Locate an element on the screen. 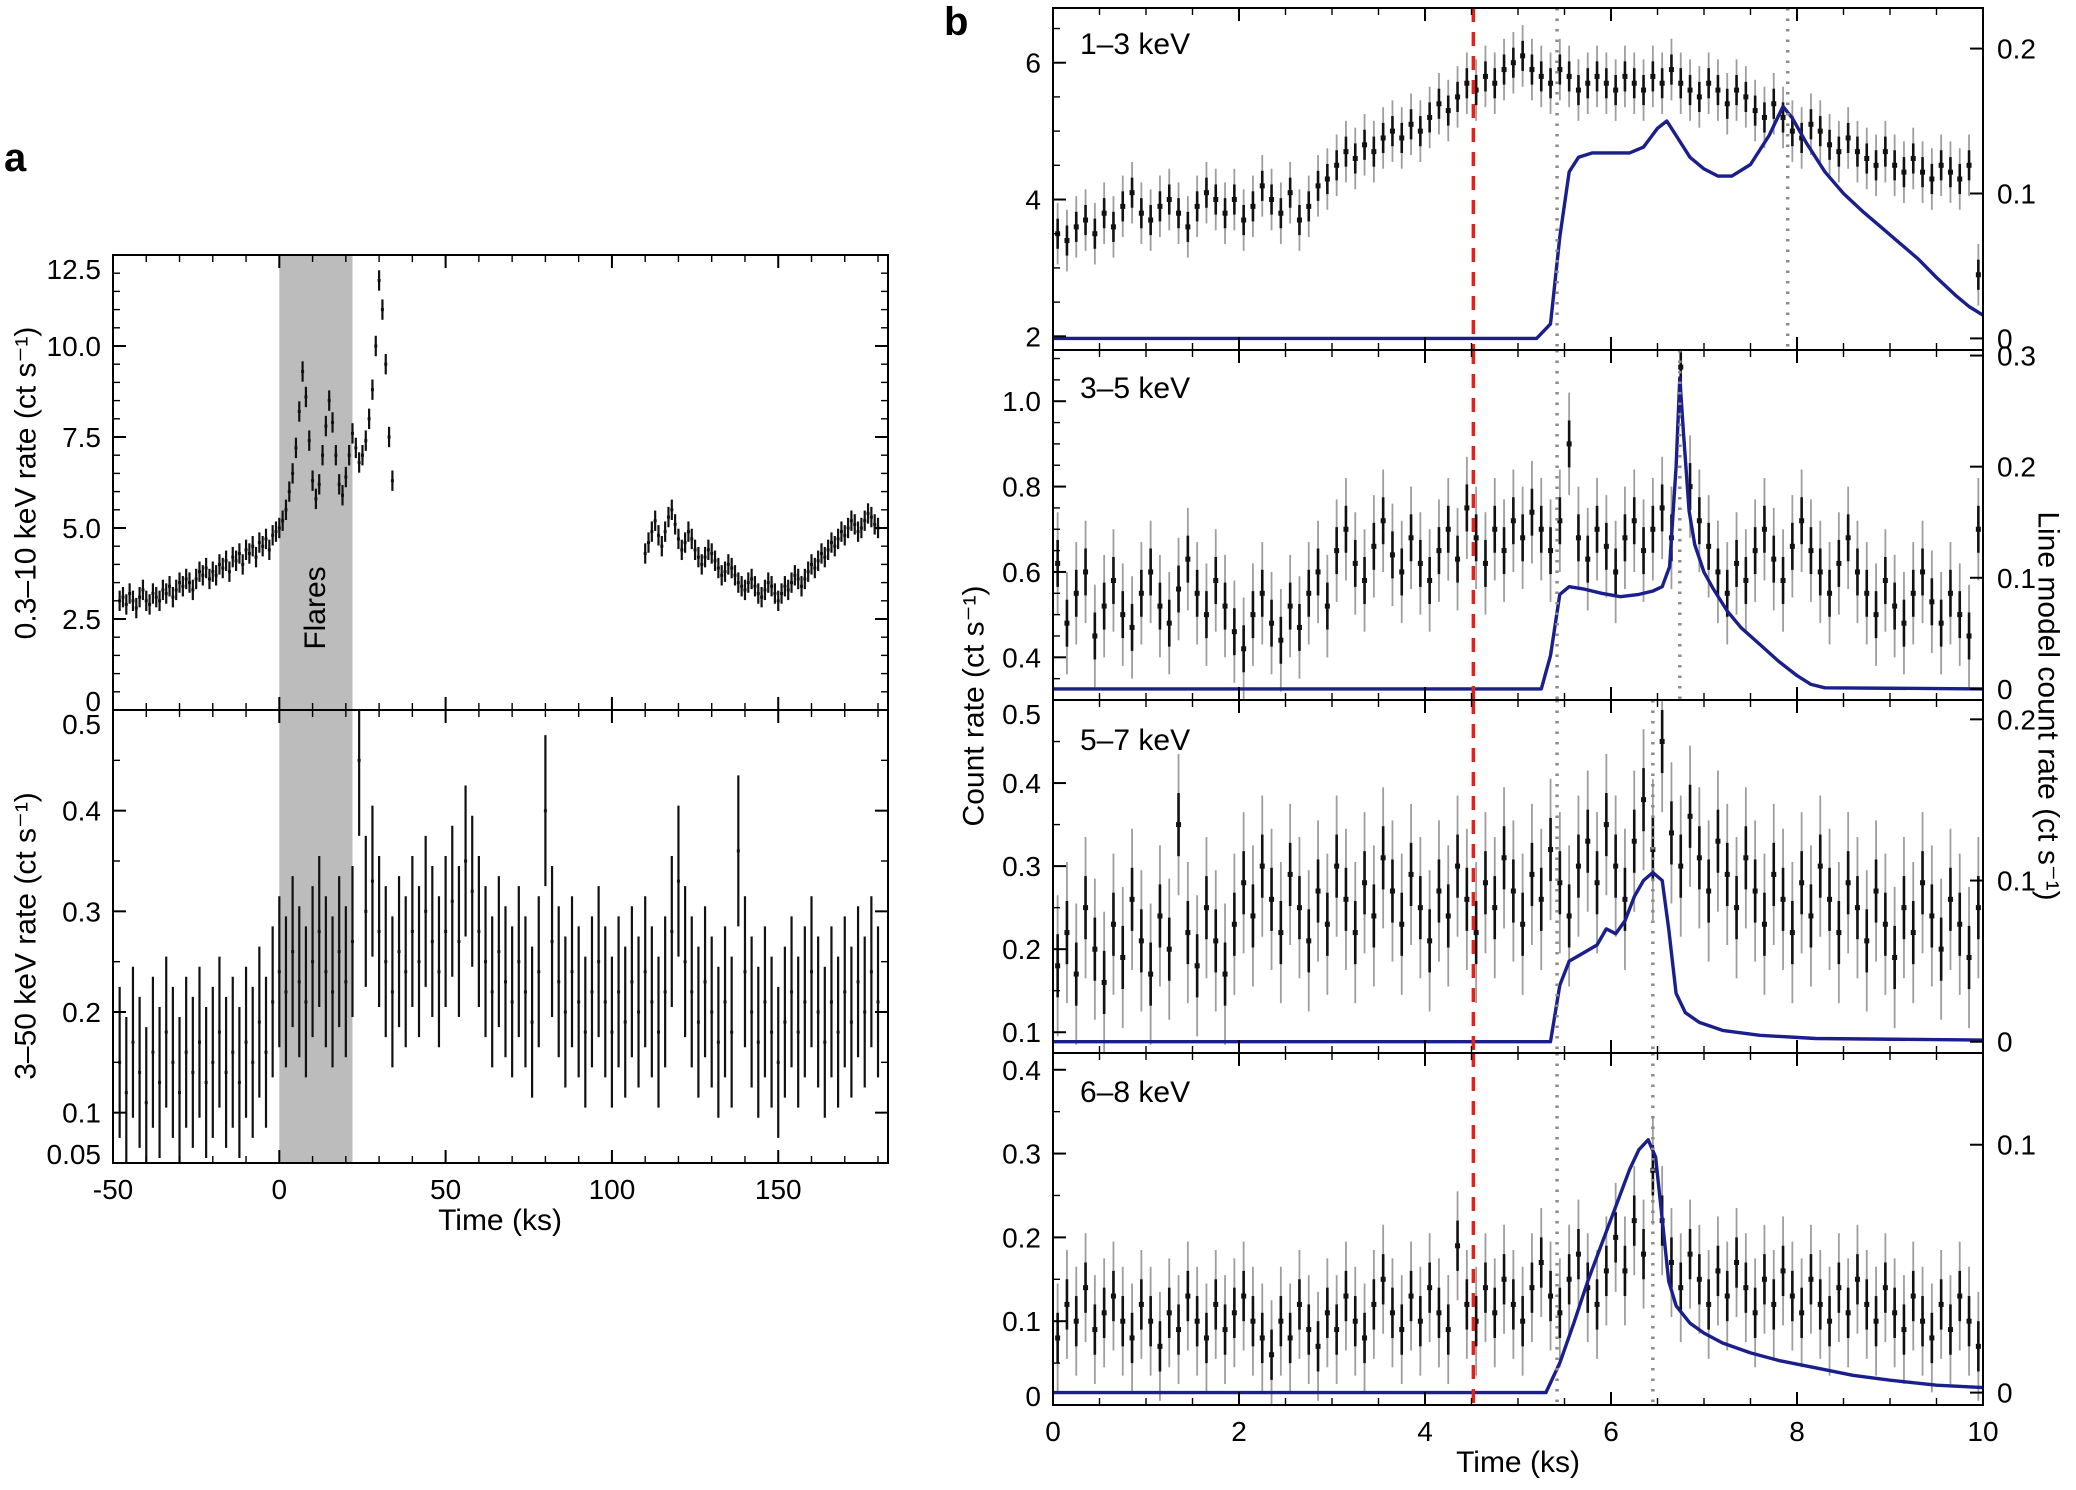  svg-text: 0.05 is located at coordinates (74, 1154).